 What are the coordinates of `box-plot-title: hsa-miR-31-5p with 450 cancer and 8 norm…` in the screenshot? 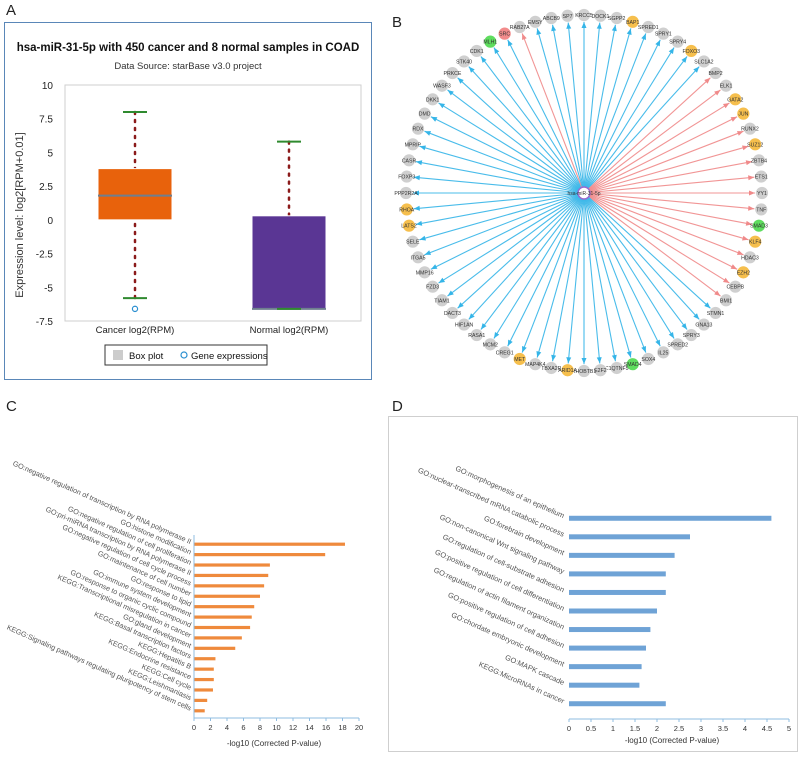 It's located at (188, 48).